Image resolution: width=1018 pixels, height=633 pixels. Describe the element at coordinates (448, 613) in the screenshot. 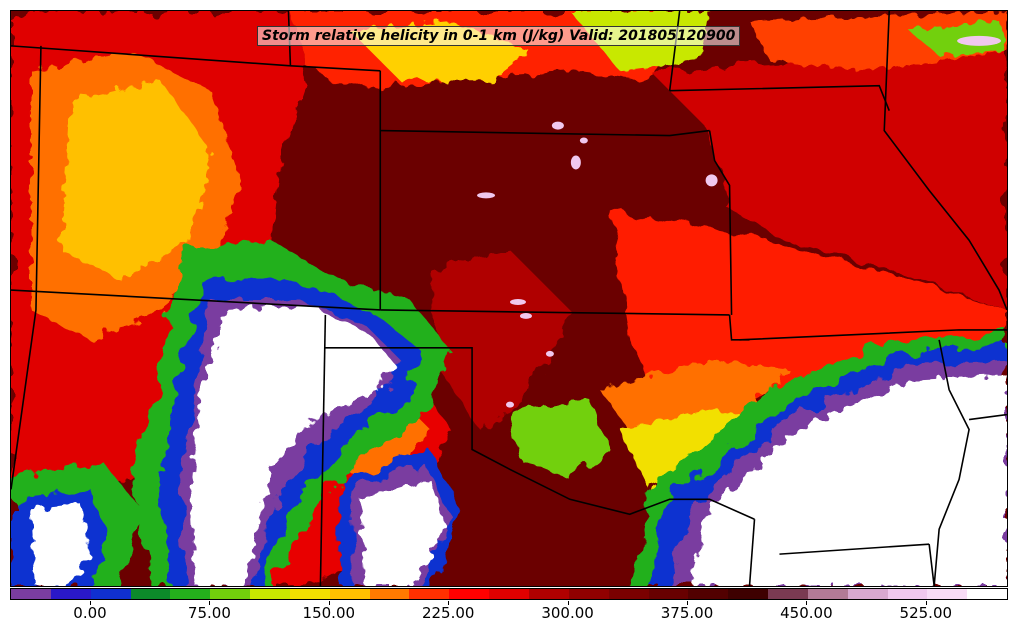

I see `colorbar-tick-label: 225.00` at that location.